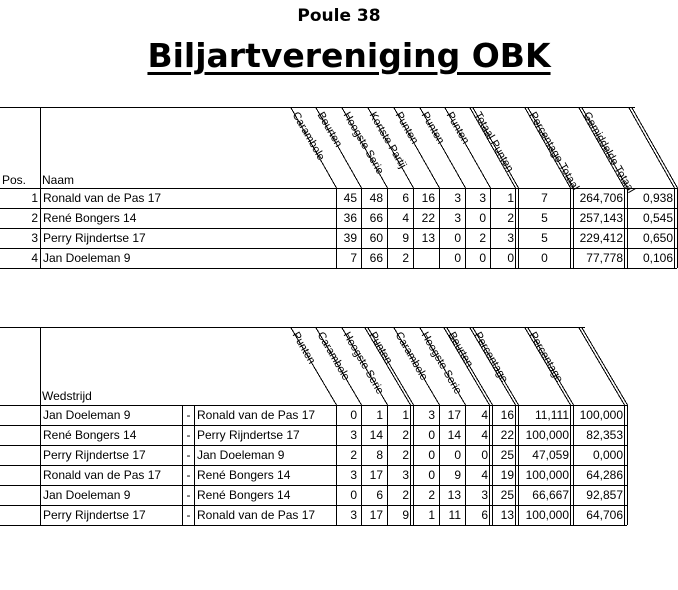  What do you see at coordinates (507, 435) in the screenshot?
I see `value-cell: 22` at bounding box center [507, 435].